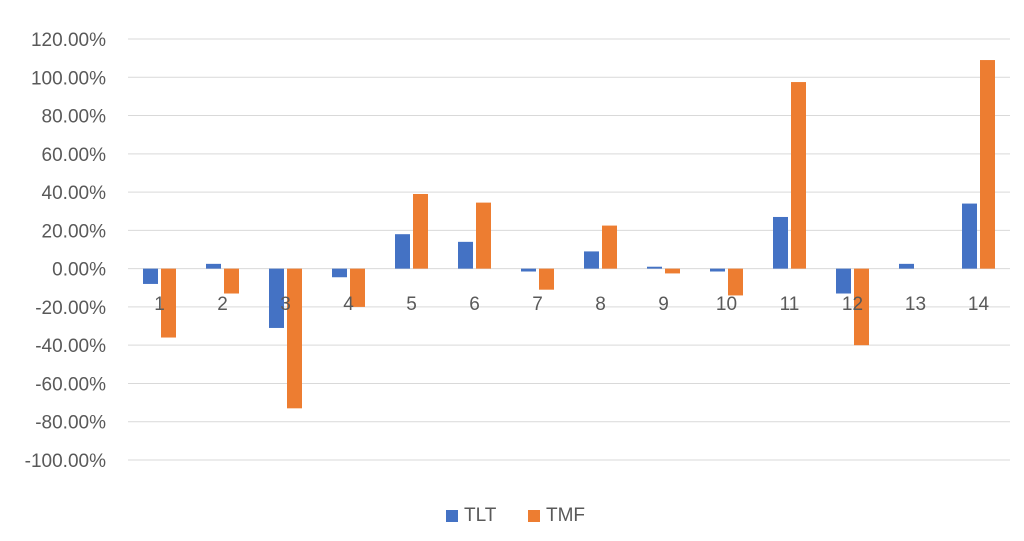 Image resolution: width=1024 pixels, height=541 pixels. I want to click on x-tick-label: 4, so click(348, 304).